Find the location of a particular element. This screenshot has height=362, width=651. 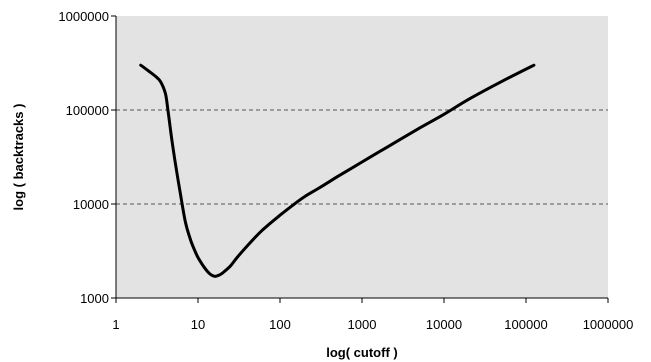

y-tick-label: 100000 is located at coordinates (87, 110).